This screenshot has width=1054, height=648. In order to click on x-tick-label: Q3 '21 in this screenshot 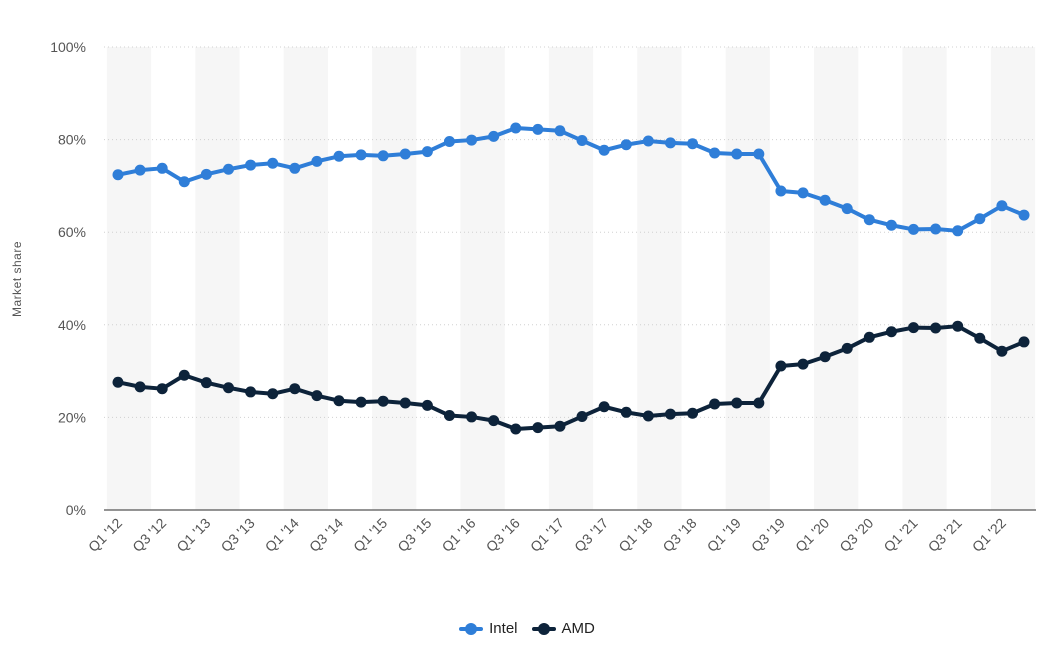, I will do `click(945, 535)`.